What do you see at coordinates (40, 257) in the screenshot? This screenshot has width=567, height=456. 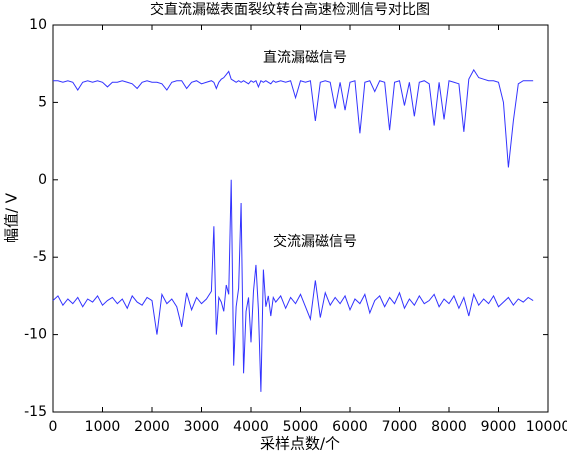 I see `y-tick-label: -5` at bounding box center [40, 257].